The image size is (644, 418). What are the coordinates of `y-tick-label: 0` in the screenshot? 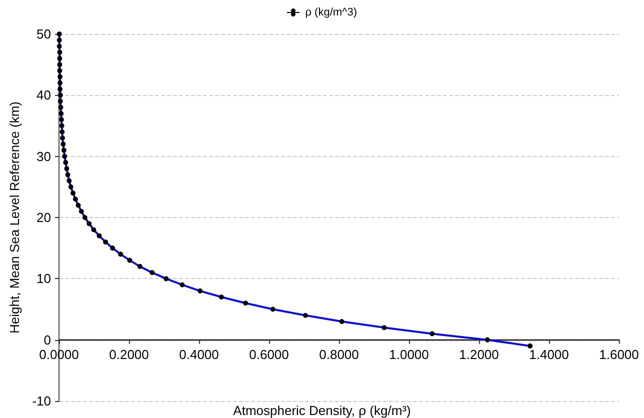 It's located at (47, 340).